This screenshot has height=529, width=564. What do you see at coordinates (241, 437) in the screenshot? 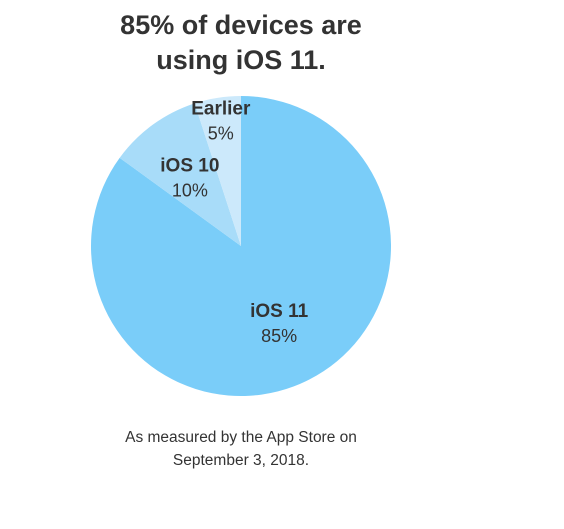
I see `footnote-line-1: As measured by the App Store on` at bounding box center [241, 437].